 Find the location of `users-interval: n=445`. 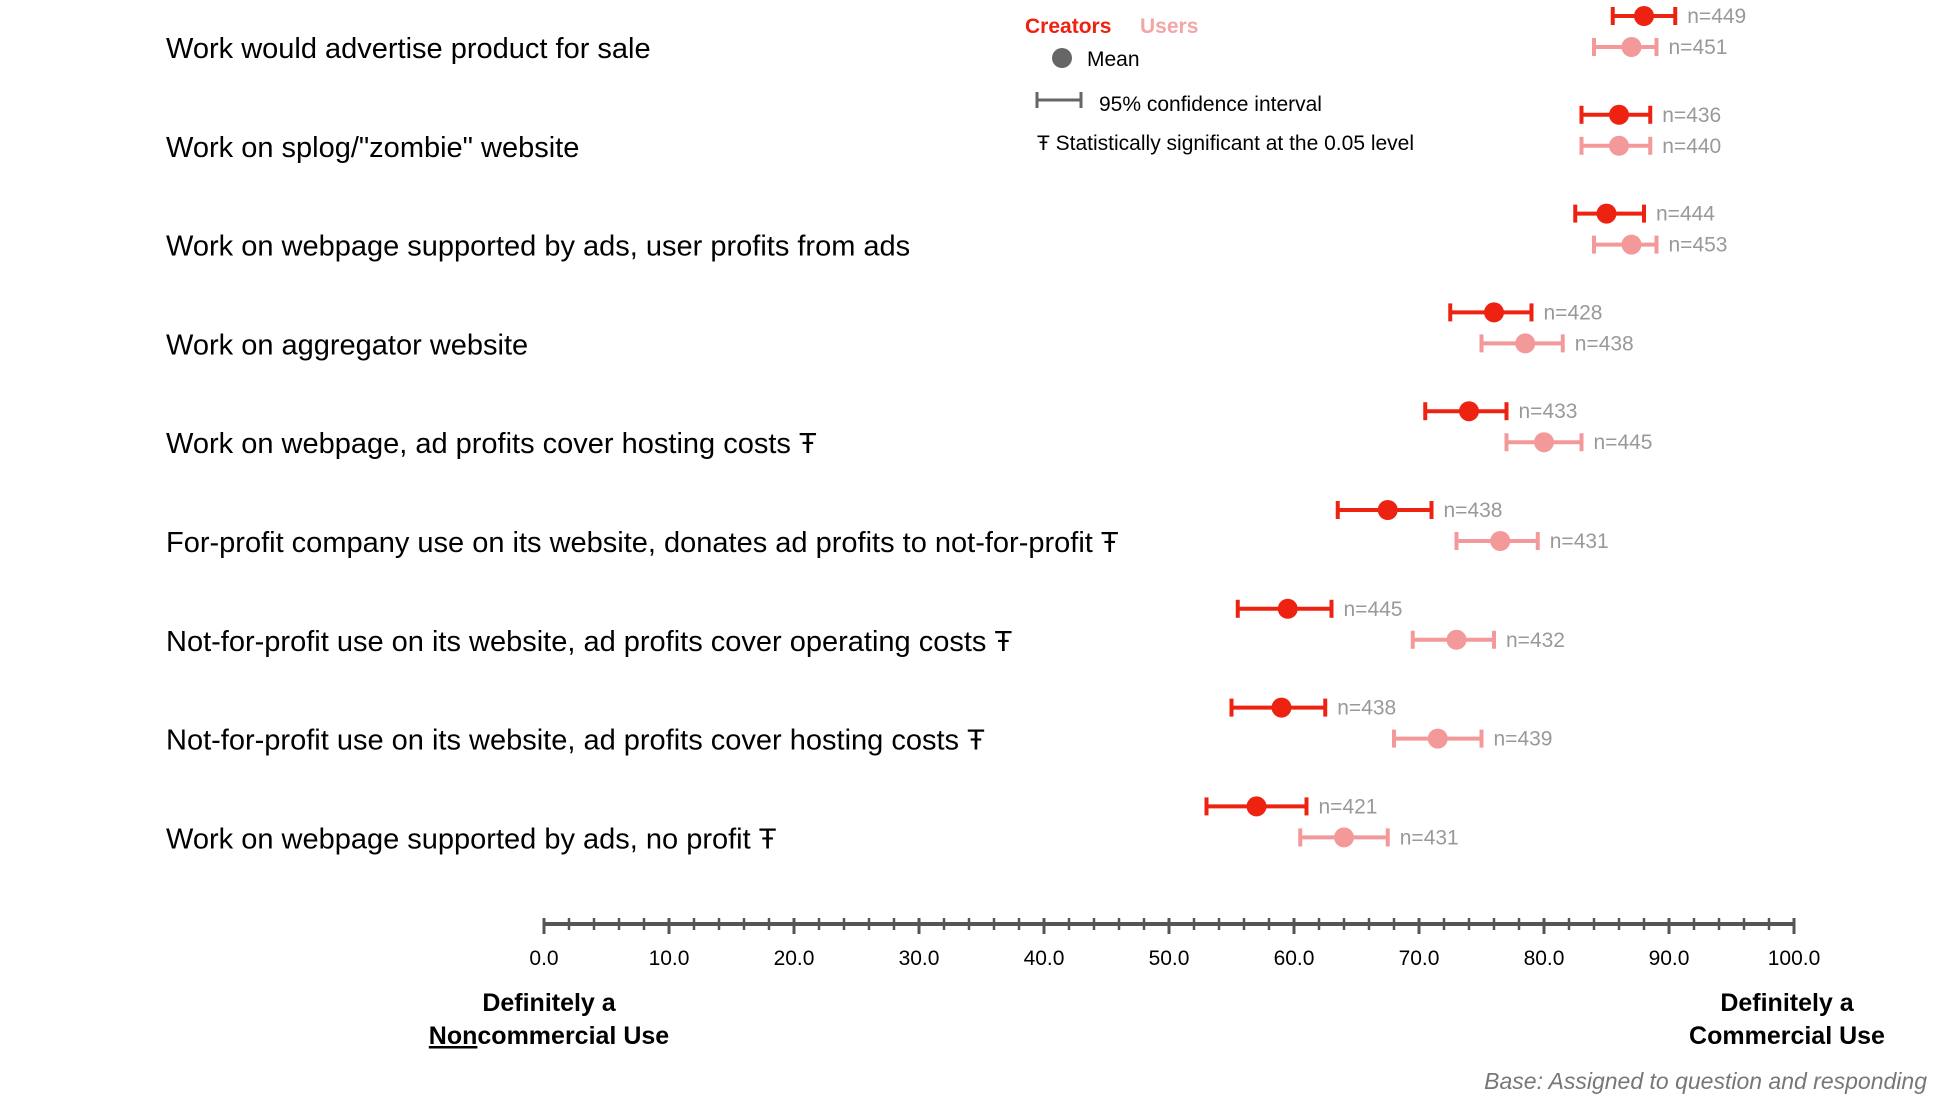

users-interval: n=445 is located at coordinates (1578, 442).